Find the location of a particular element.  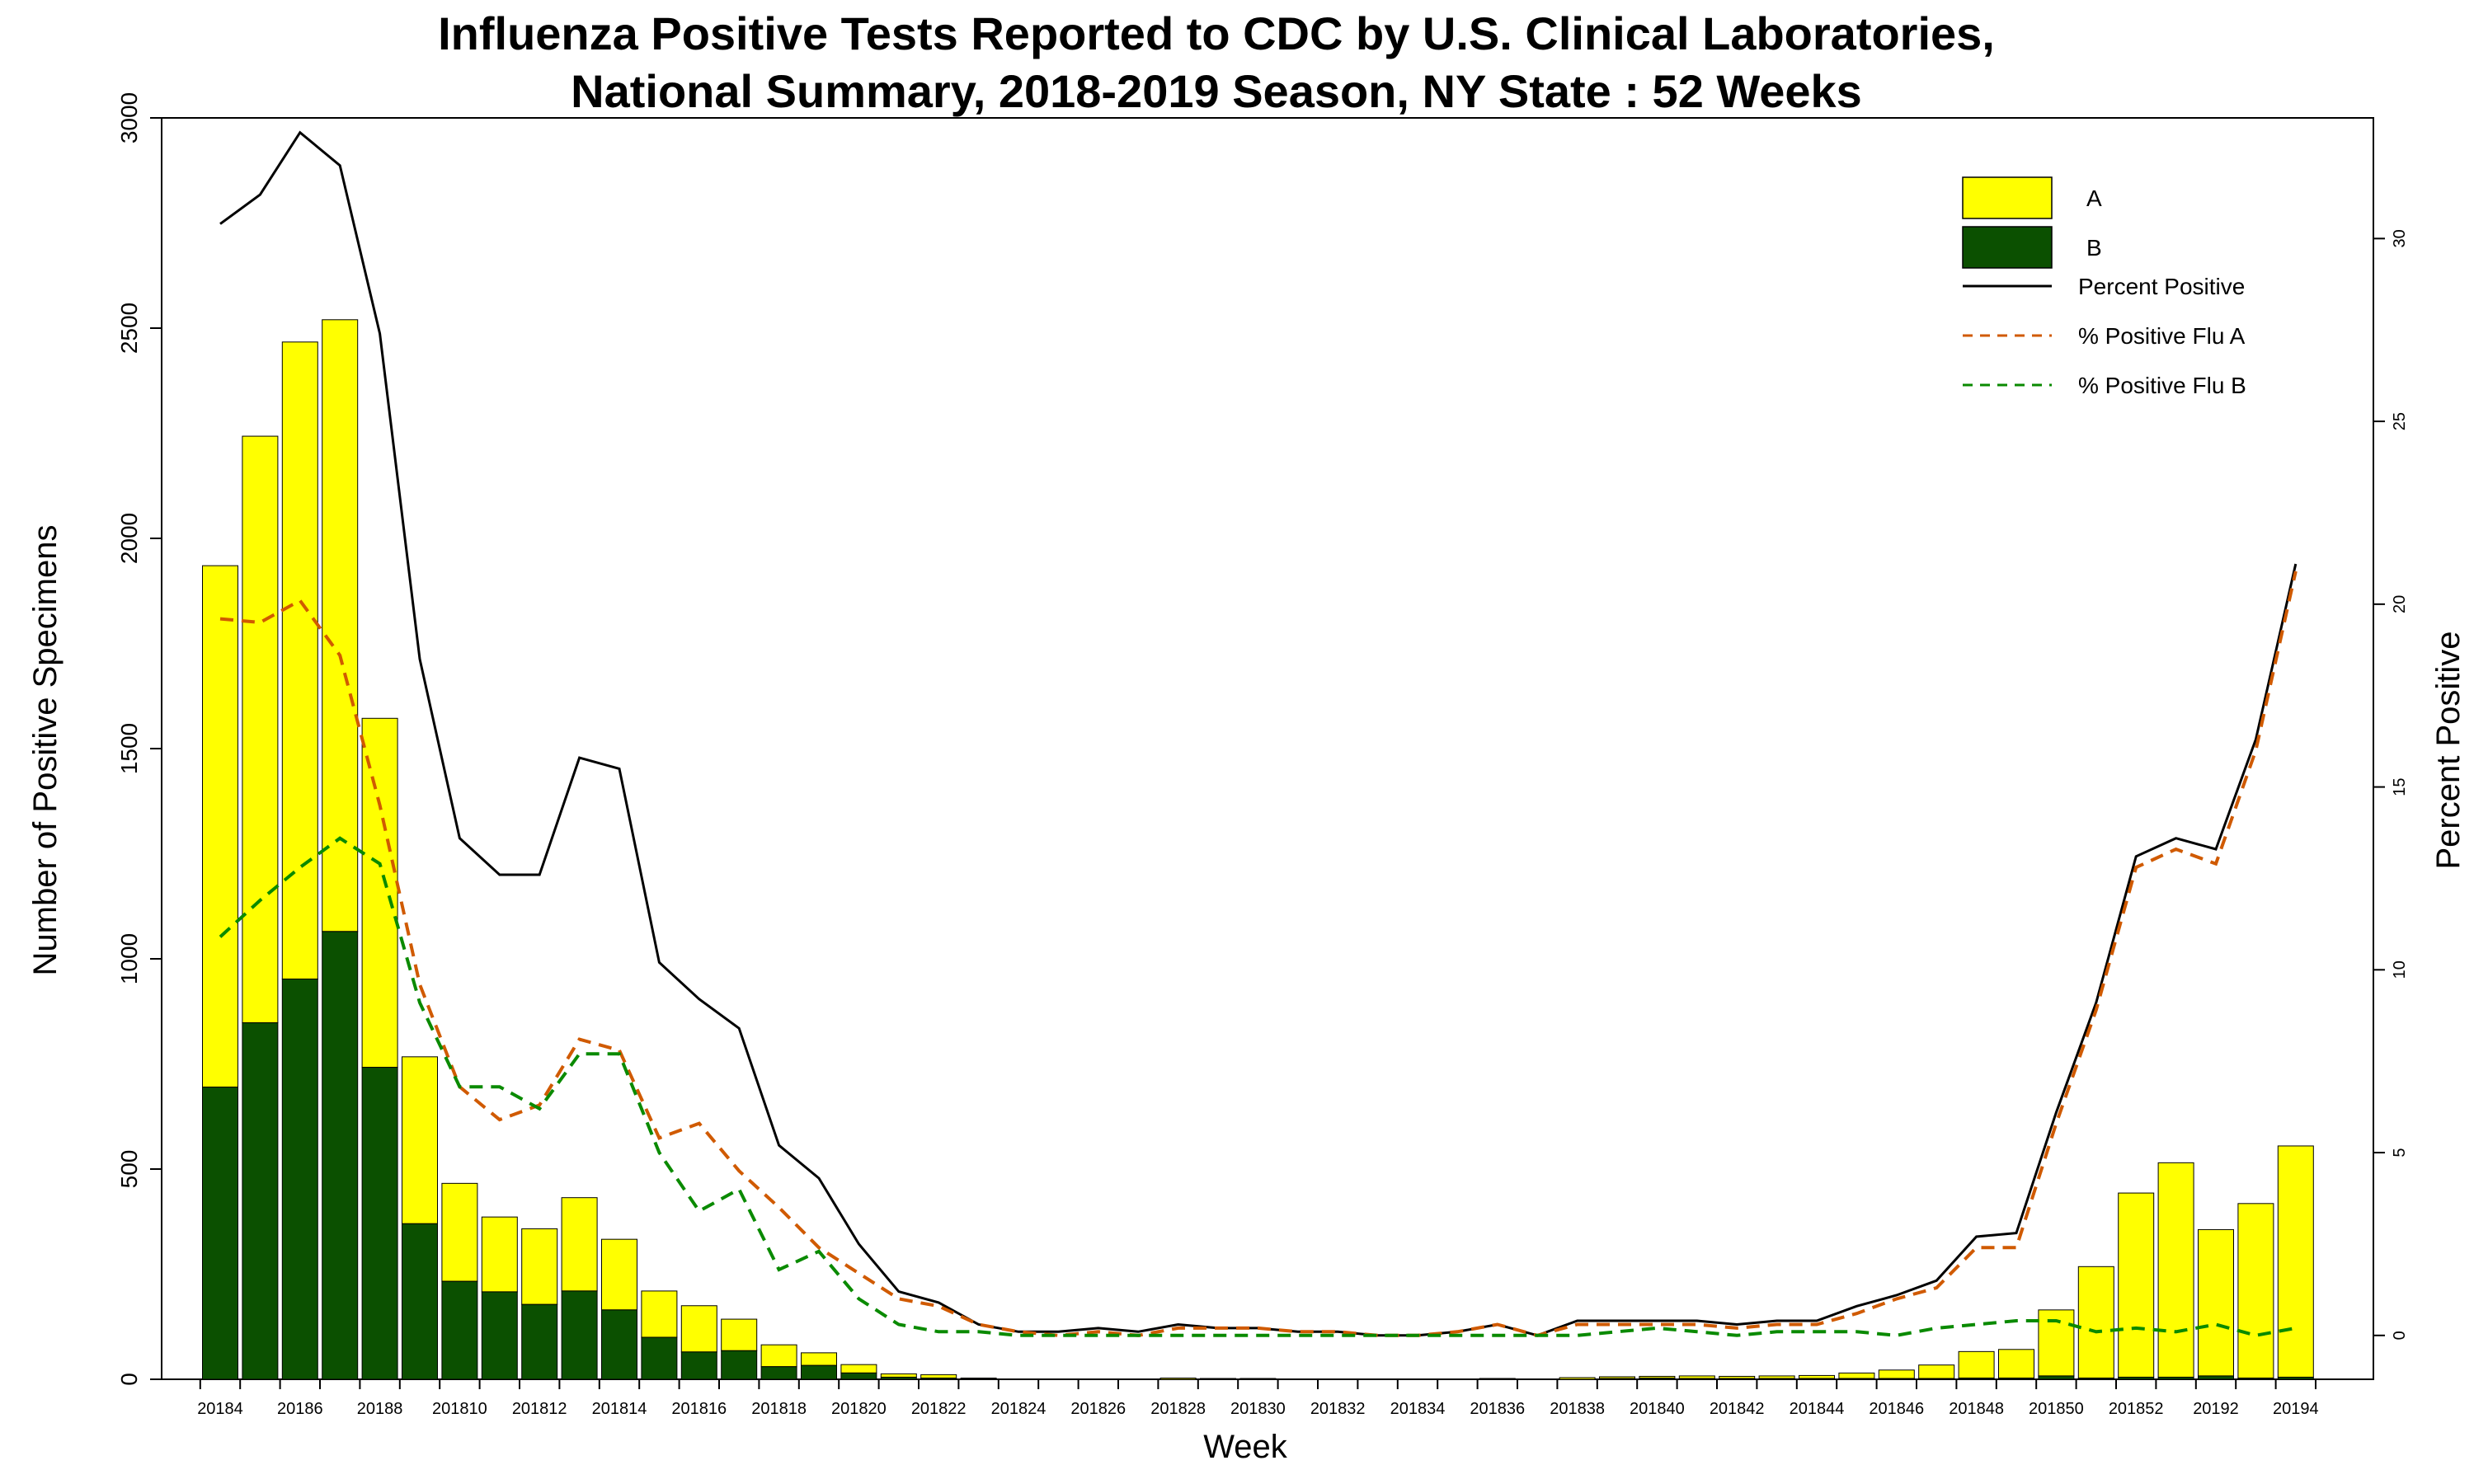

legend-label-a: A is located at coordinates (2094, 198).